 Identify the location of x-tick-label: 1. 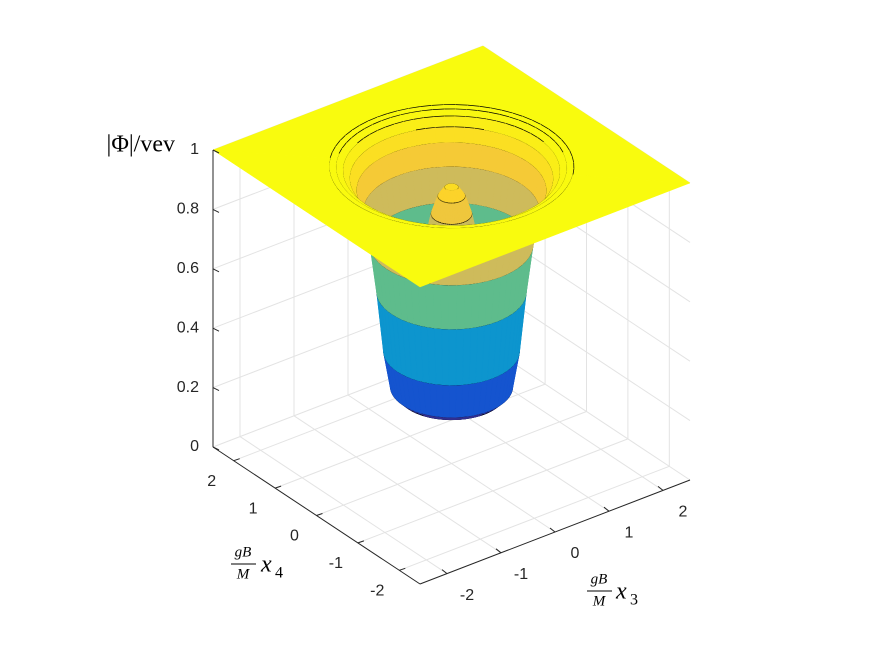
(629, 532).